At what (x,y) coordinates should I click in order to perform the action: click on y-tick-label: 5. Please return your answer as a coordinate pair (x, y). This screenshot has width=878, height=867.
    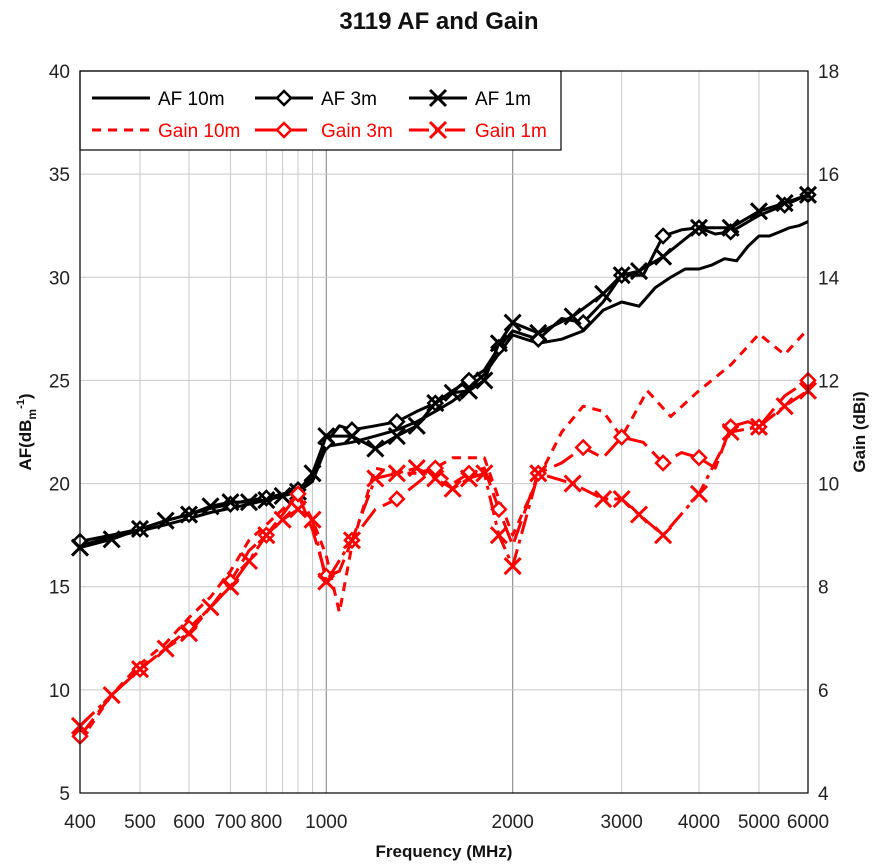
    Looking at the image, I should click on (64, 794).